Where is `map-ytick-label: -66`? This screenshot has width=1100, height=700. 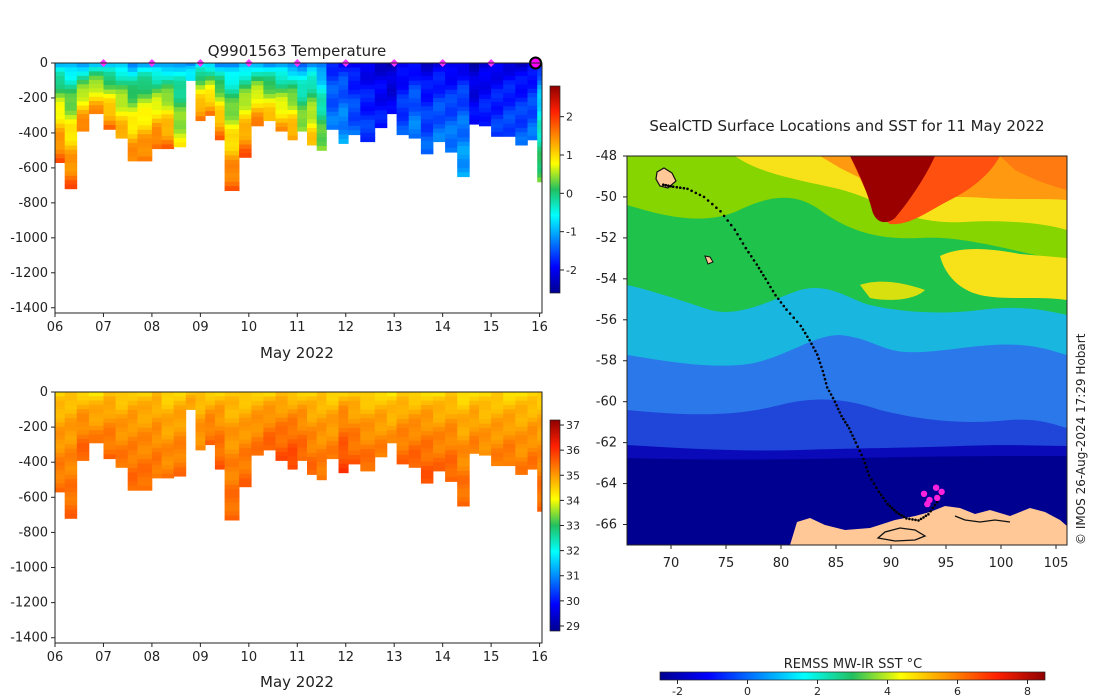 map-ytick-label: -66 is located at coordinates (606, 525).